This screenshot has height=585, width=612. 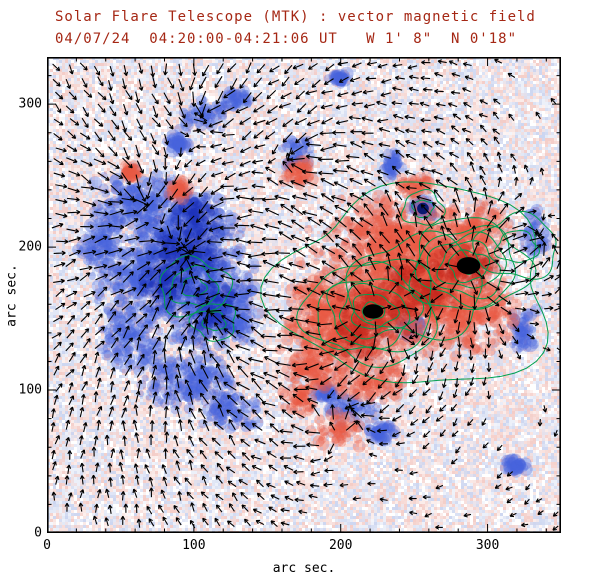 I want to click on y-axis-label: arc sec., so click(x=12, y=295).